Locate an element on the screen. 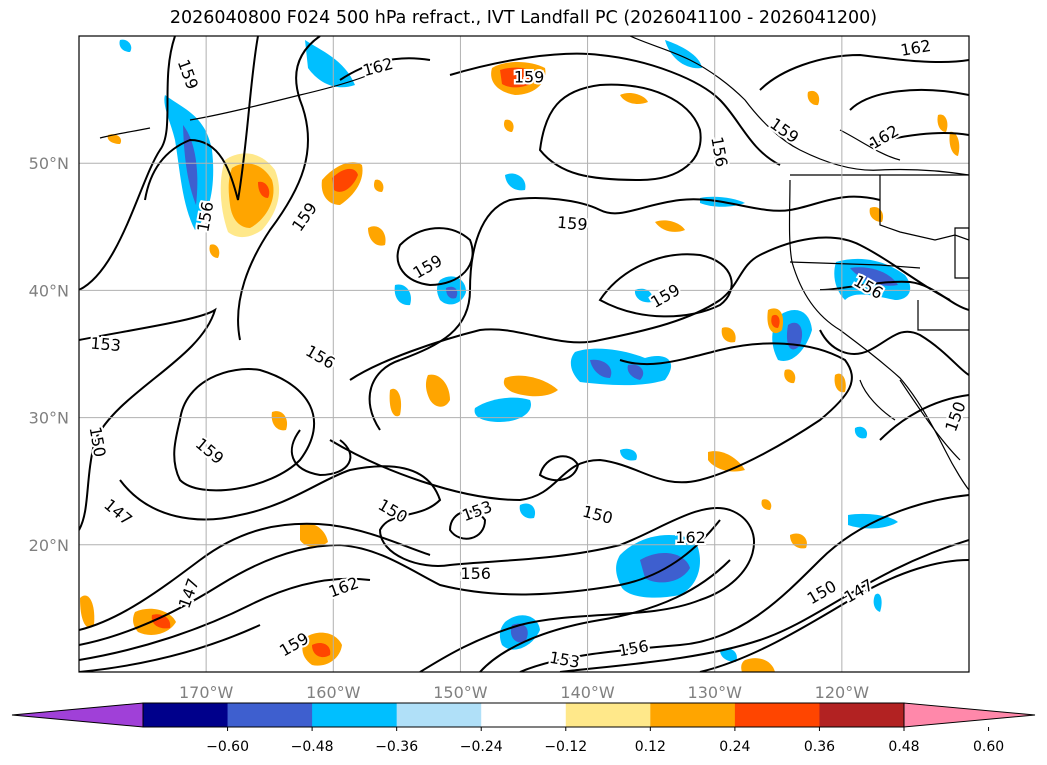 This screenshot has height=765, width=1047. colorbar-tick-label: 0.60 is located at coordinates (988, 747).